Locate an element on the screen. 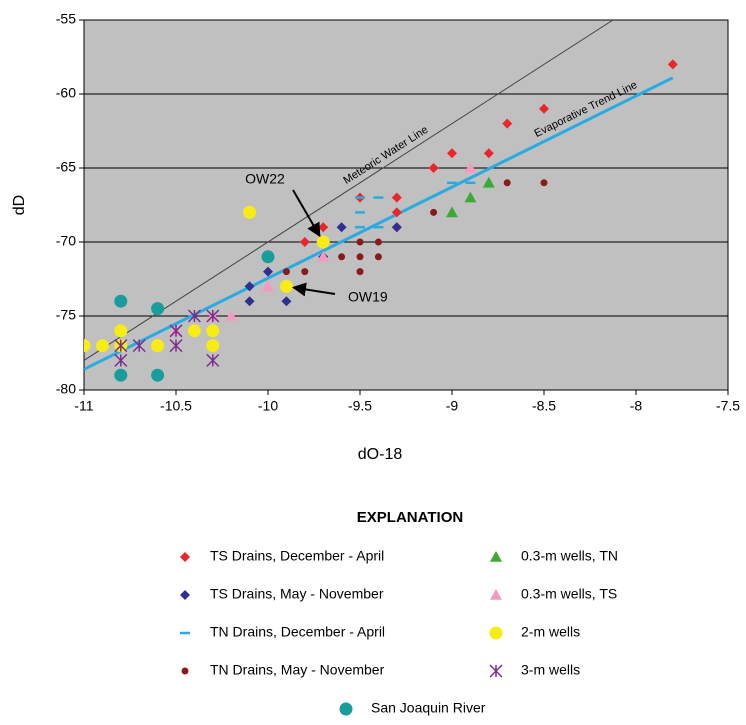  x-tick-label: -10.5 is located at coordinates (176, 406).